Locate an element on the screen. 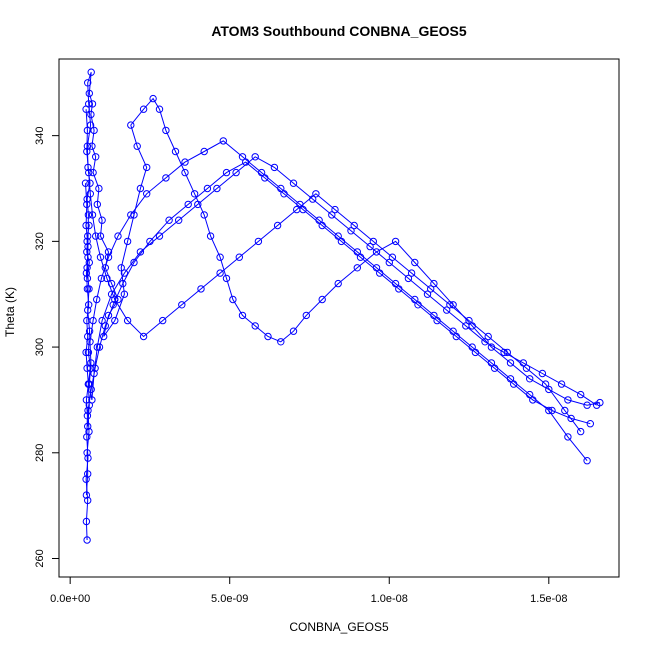 The image size is (650, 650). y-tick-label: 260 is located at coordinates (40, 558).